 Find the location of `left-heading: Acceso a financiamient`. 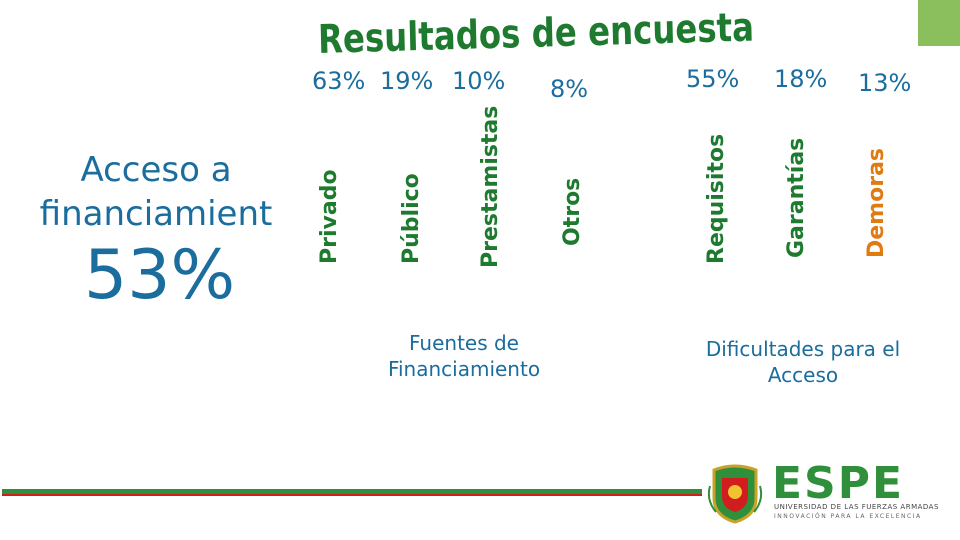

left-heading: Acceso a financiamient is located at coordinates (156, 192).